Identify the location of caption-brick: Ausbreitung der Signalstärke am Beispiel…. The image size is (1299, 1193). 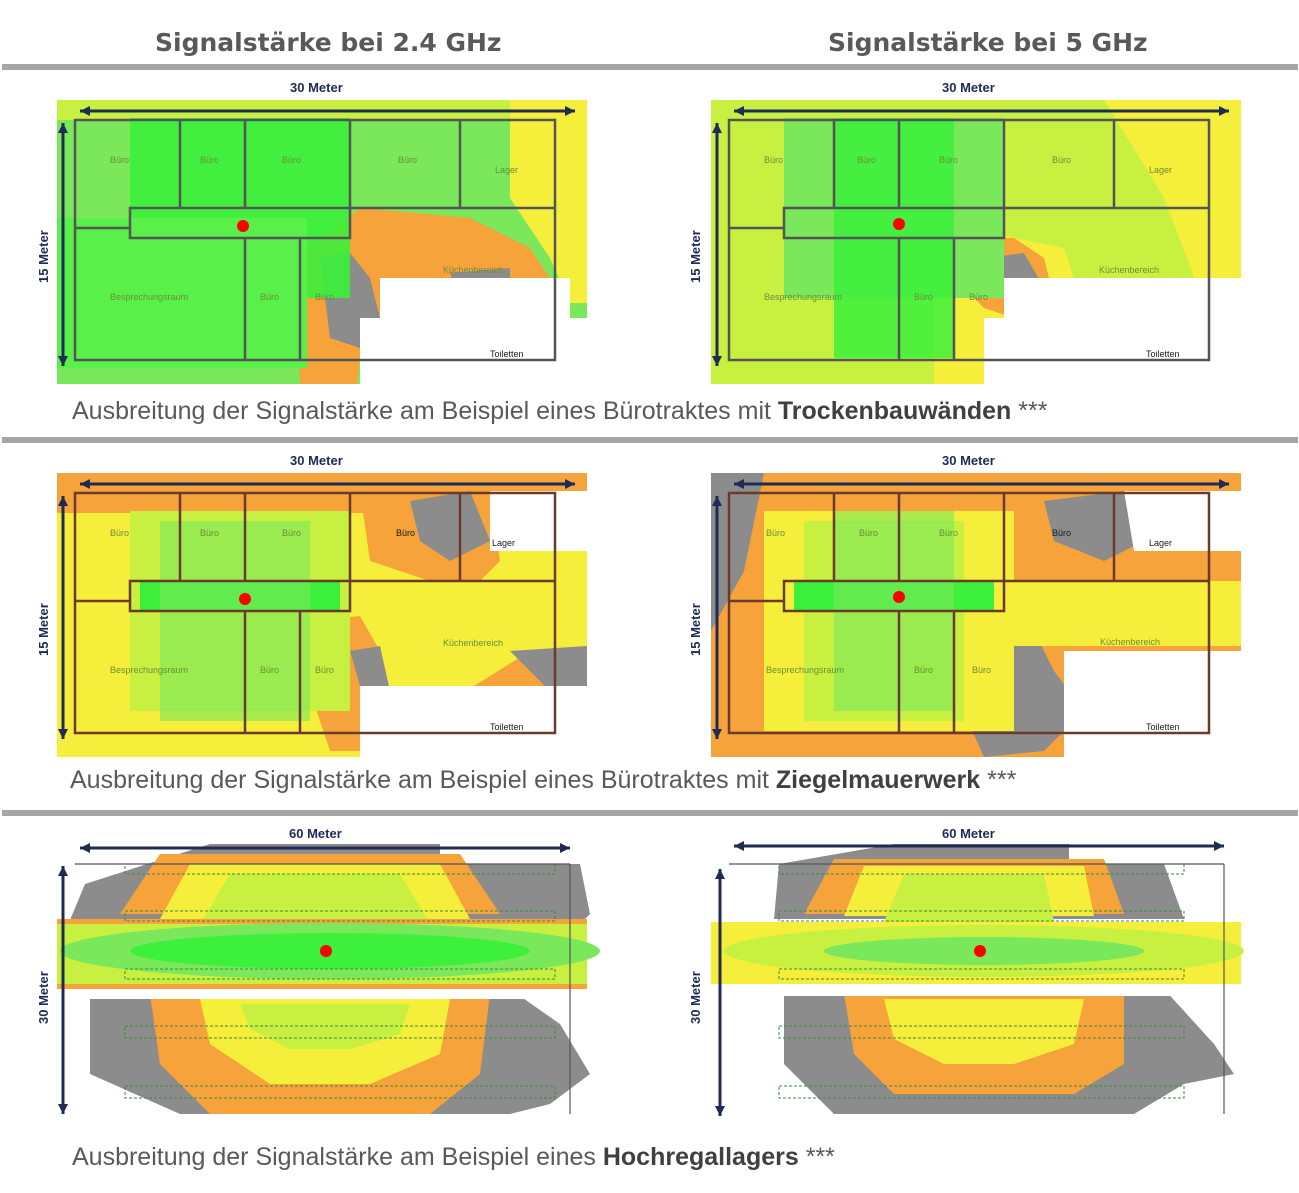
(543, 780).